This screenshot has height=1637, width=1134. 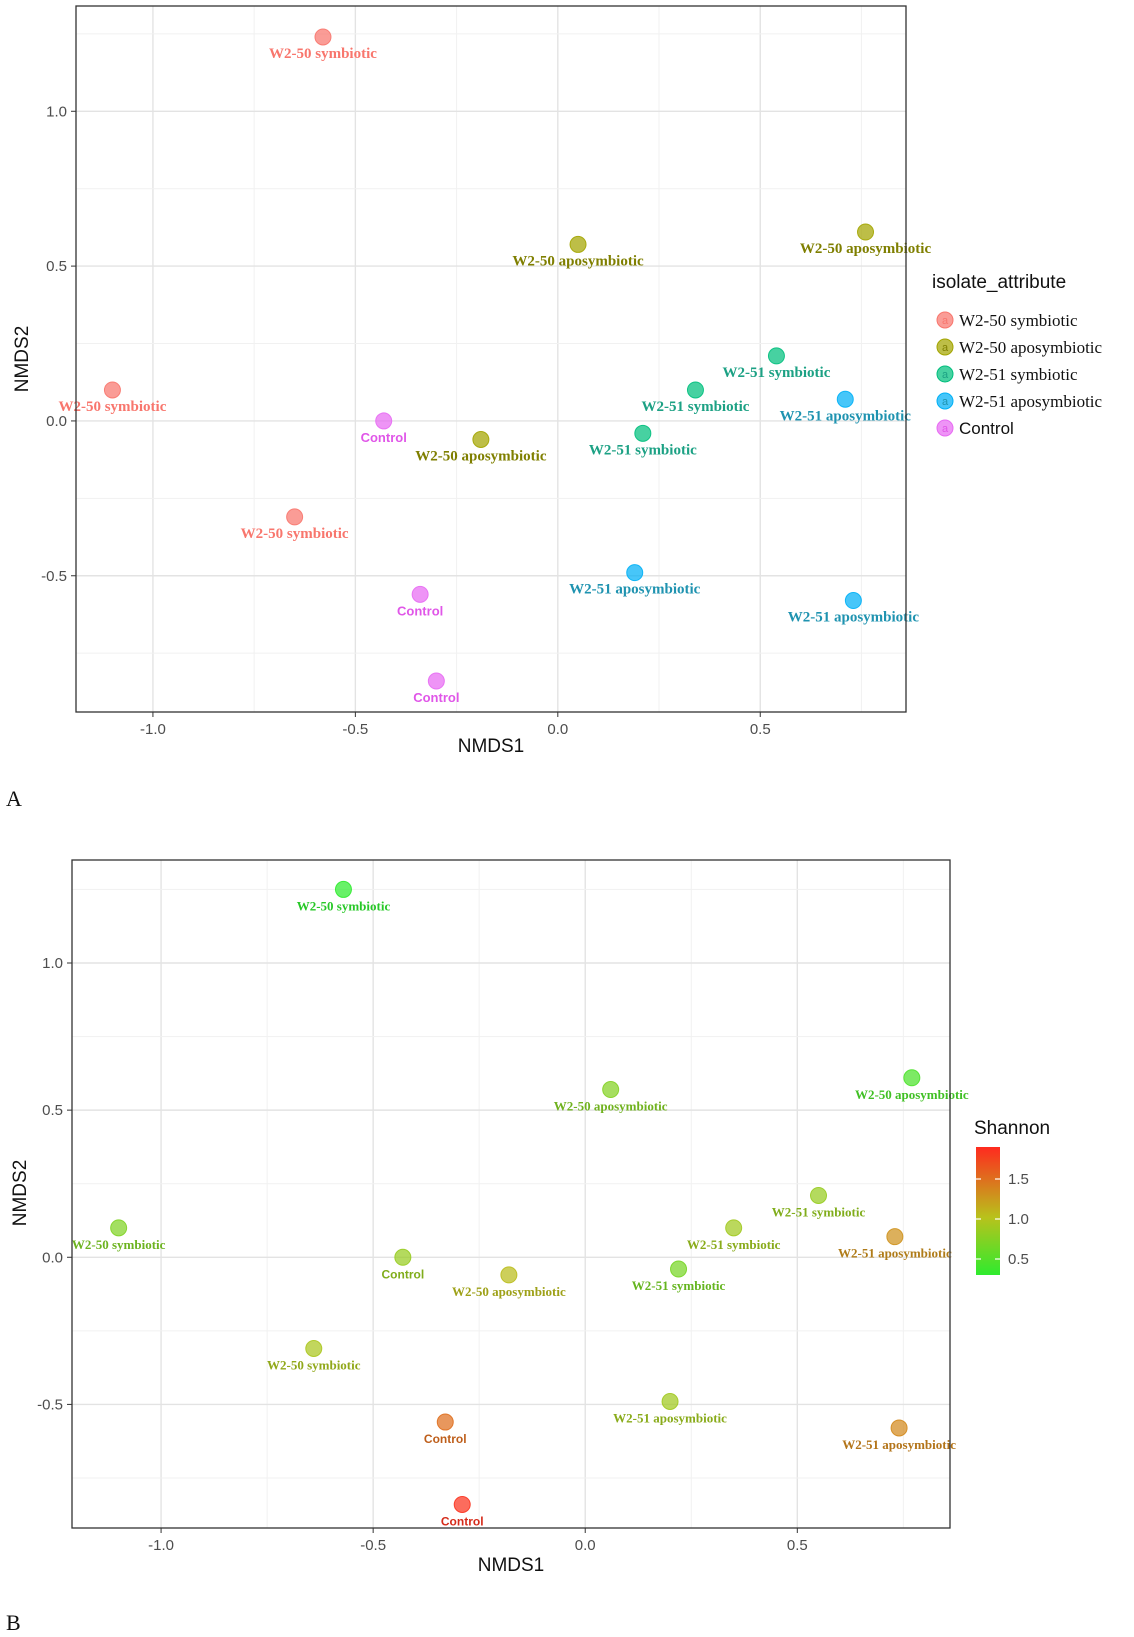 I want to click on panel-letter-b: B, so click(x=13, y=1622).